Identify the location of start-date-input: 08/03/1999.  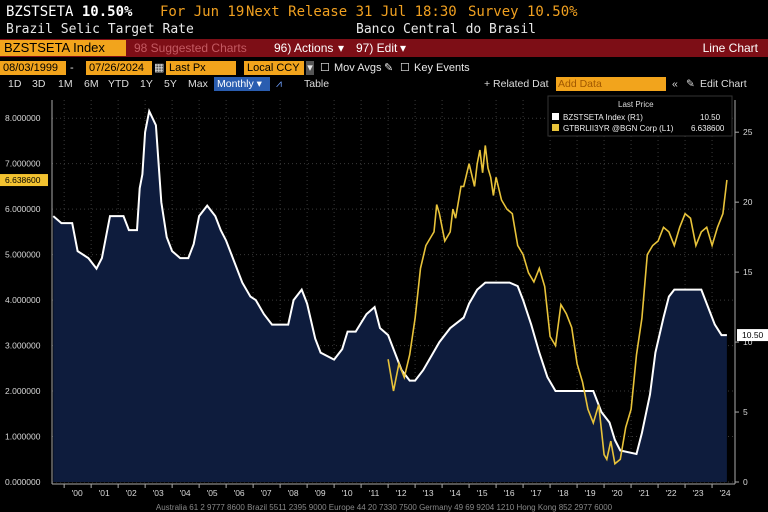
(33, 68).